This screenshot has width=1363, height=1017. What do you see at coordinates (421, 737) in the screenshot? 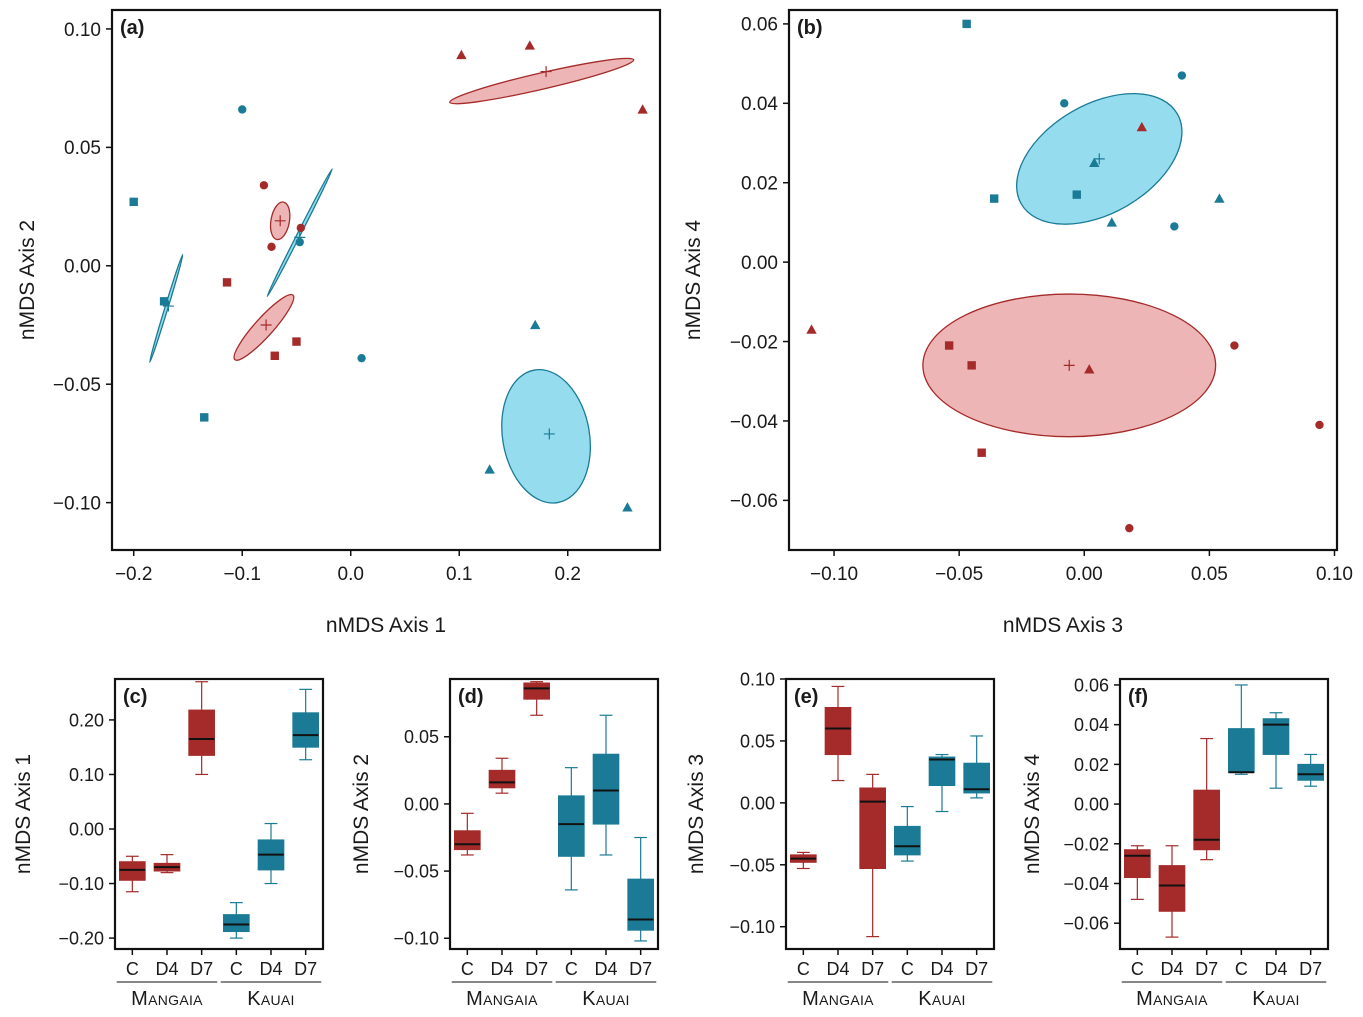
I see `ytick-label-d-3: 0.05` at bounding box center [421, 737].